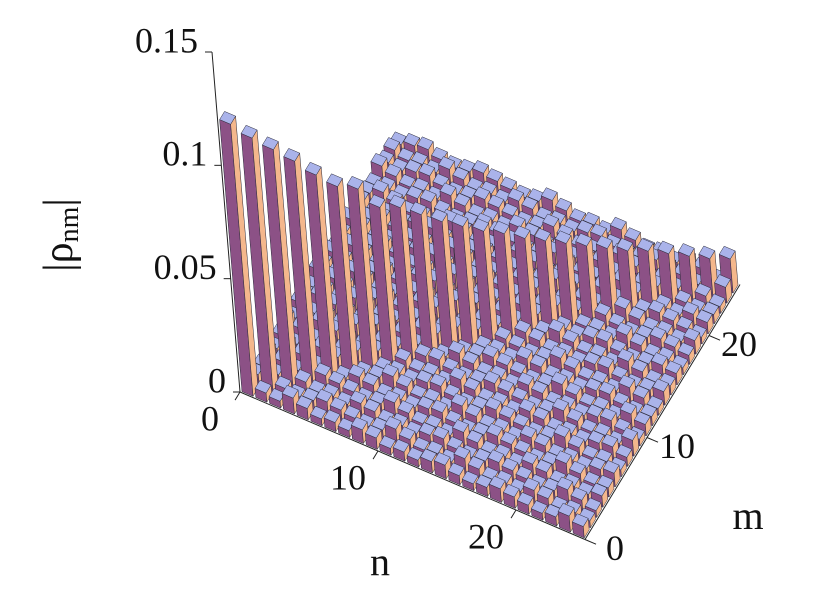  I want to click on y-tick, so click(652, 440).